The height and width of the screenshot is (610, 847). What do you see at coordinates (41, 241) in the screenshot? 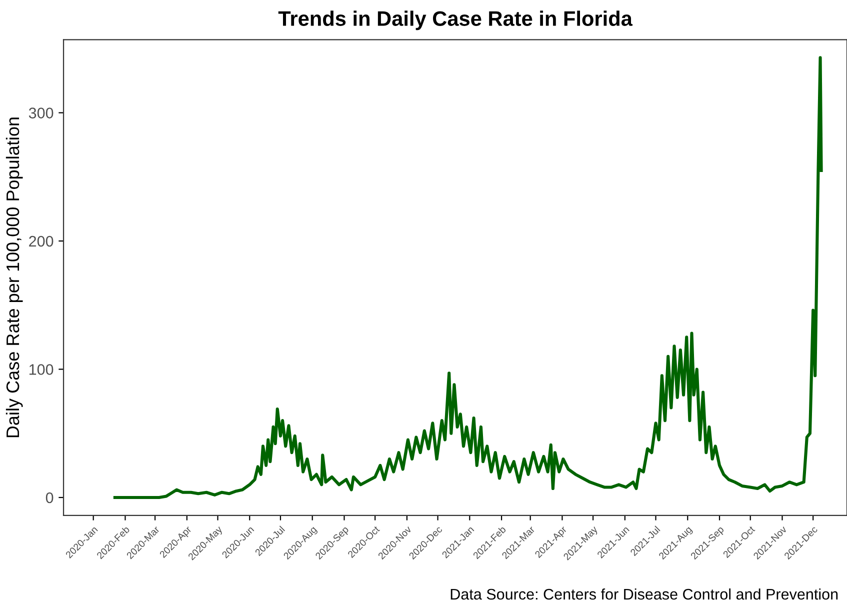
I see `y-tick-label: 200` at bounding box center [41, 241].